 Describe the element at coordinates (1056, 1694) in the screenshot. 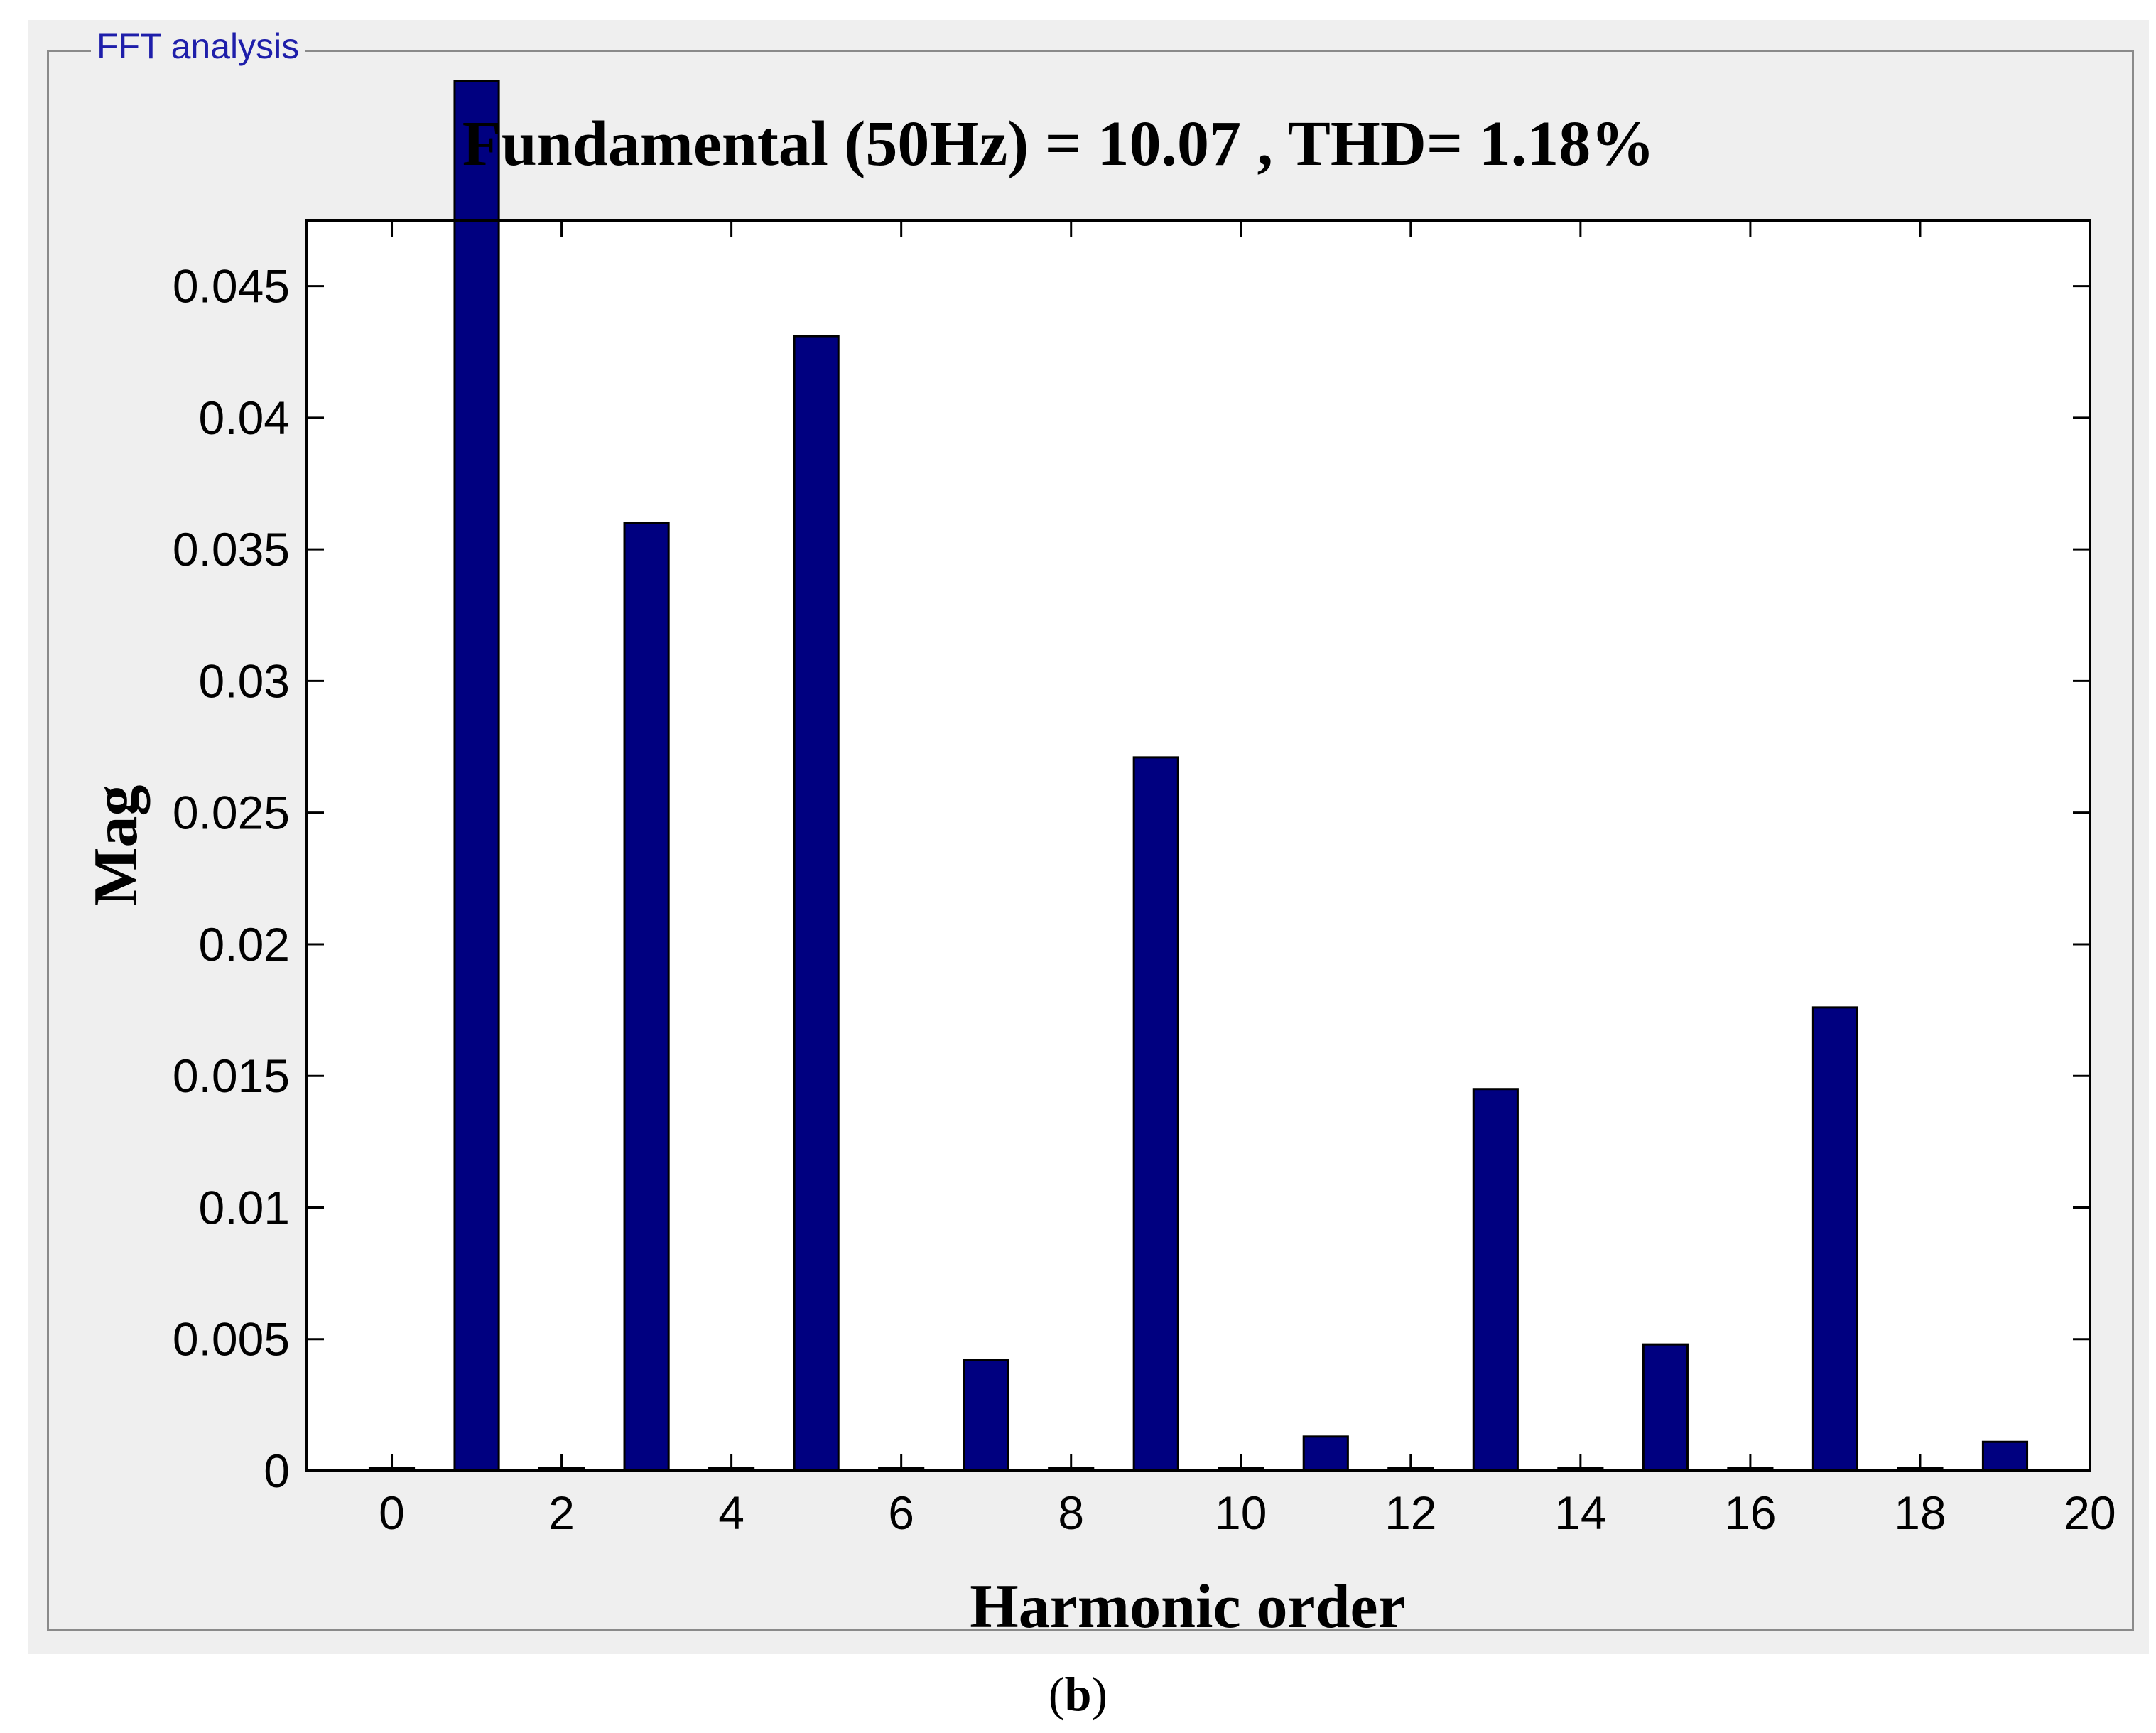

I see `caption-open: (` at that location.